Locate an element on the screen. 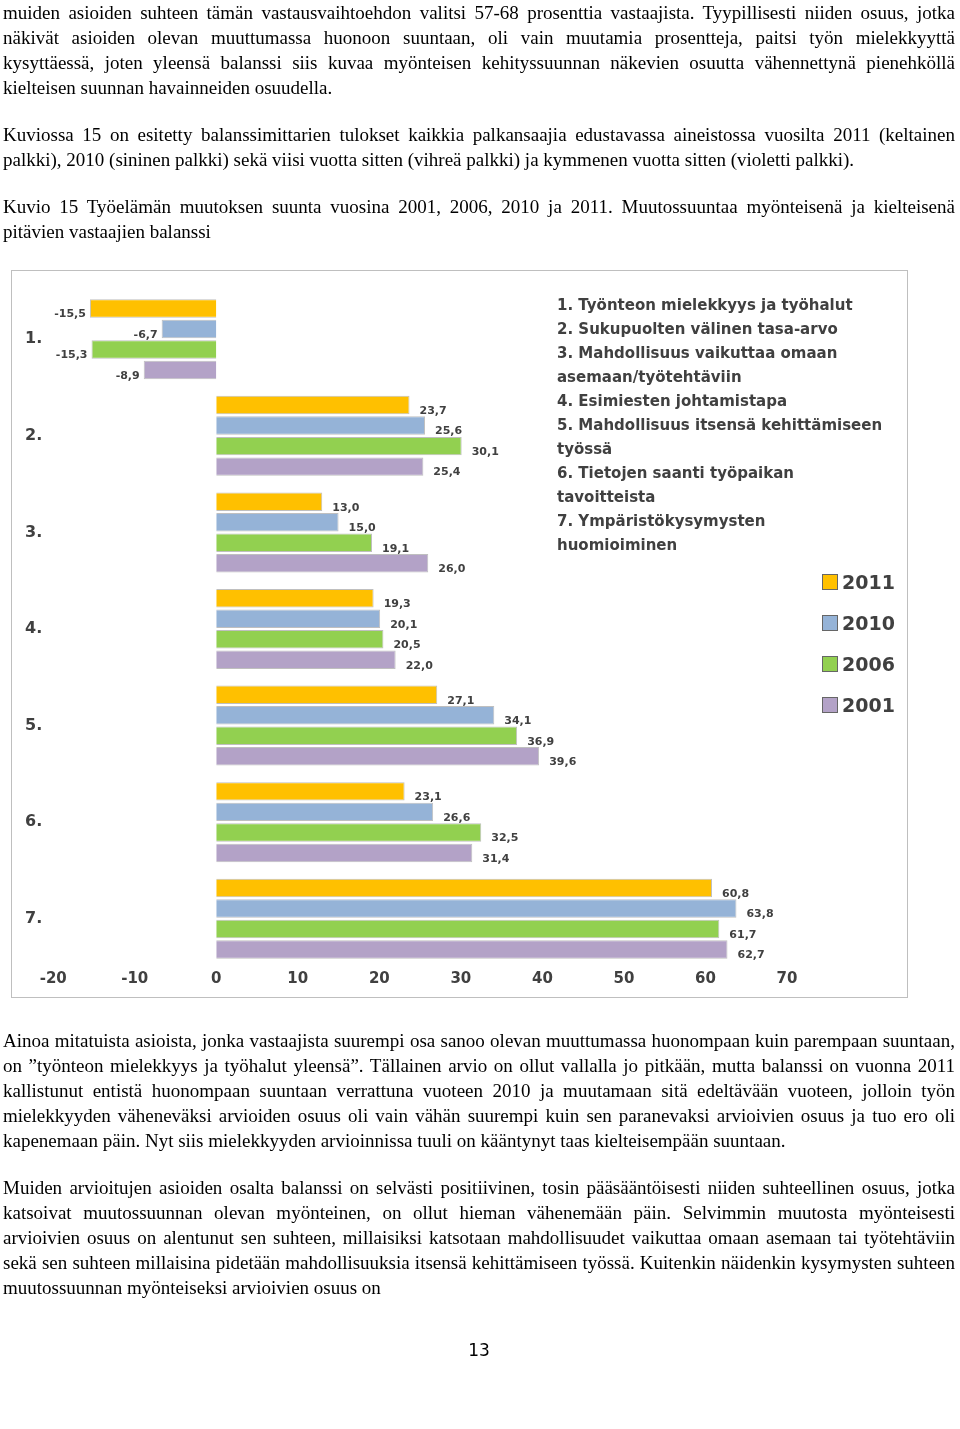 The height and width of the screenshot is (1429, 960). data-label: 15,0 is located at coordinates (362, 528).